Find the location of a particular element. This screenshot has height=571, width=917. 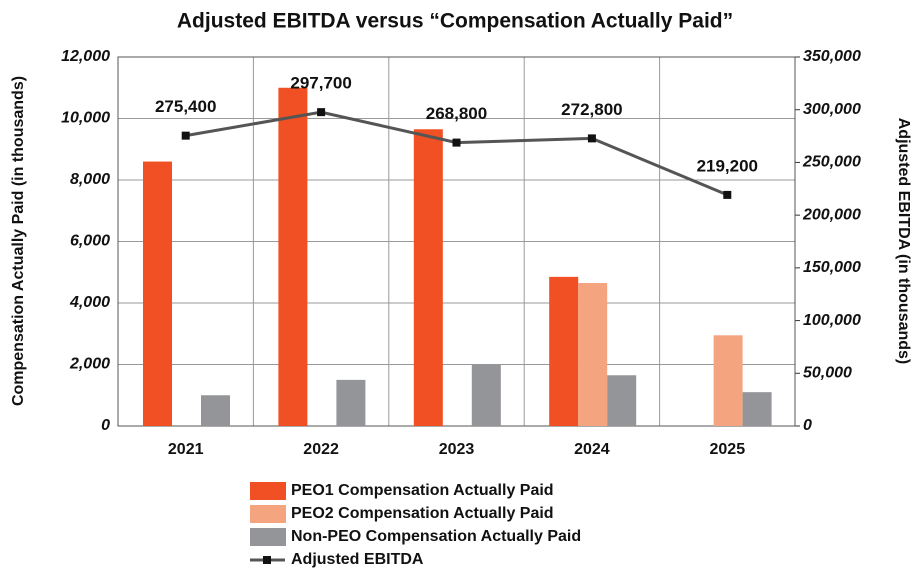

x-tick-label: 2024 is located at coordinates (592, 449).